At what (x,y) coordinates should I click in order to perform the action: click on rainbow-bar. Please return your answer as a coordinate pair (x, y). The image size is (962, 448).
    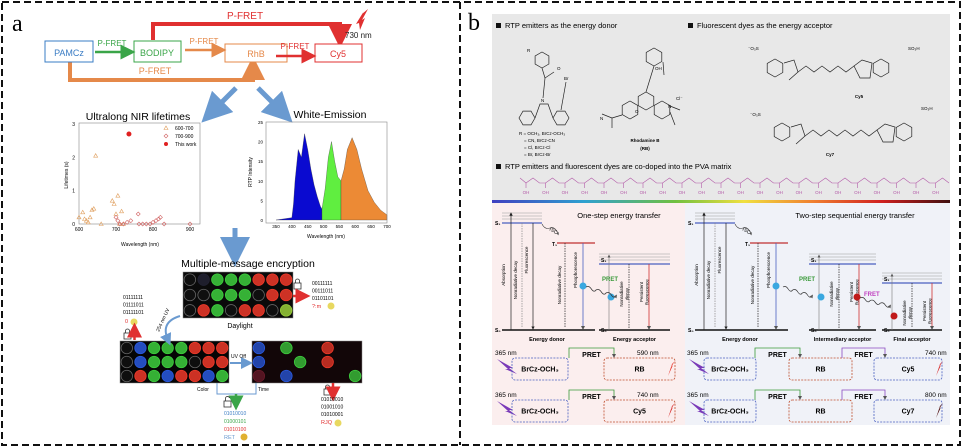
    Looking at the image, I should click on (721, 201).